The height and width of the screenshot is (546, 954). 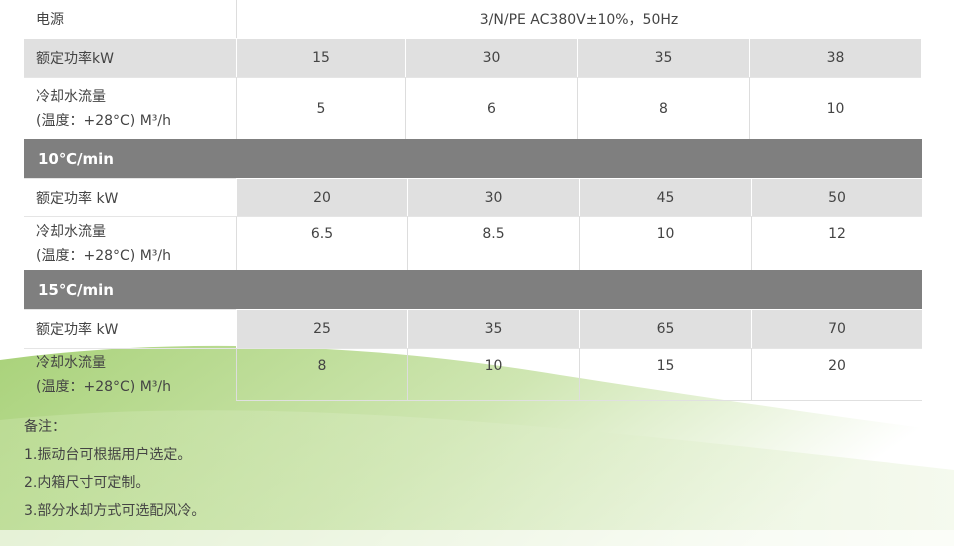 What do you see at coordinates (665, 197) in the screenshot?
I see `cell-value: 45` at bounding box center [665, 197].